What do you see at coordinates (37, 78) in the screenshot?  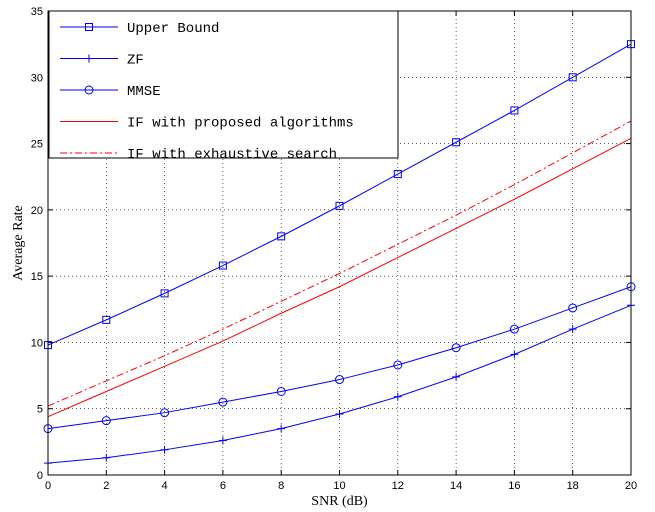 I see `y-tick-label: 30` at bounding box center [37, 78].